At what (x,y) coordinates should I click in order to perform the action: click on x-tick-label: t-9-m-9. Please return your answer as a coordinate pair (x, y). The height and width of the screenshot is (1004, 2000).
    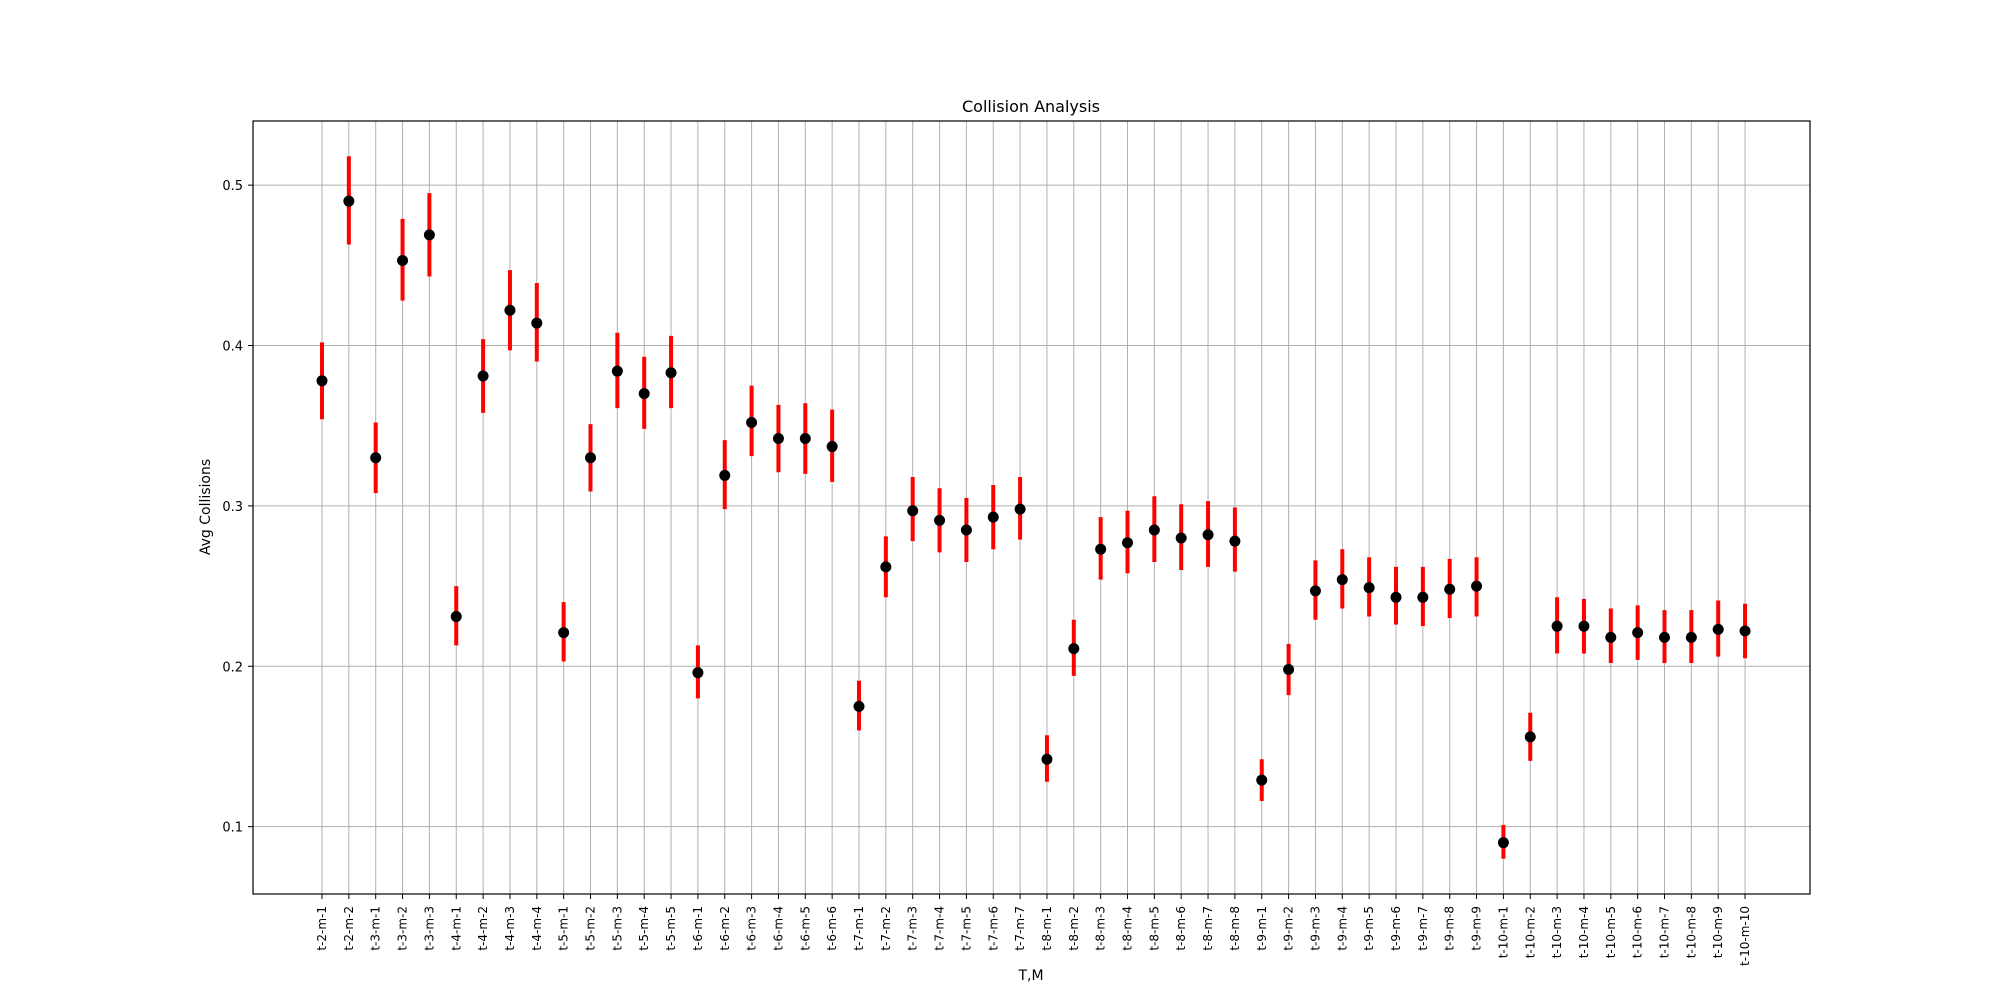
    Looking at the image, I should click on (1477, 928).